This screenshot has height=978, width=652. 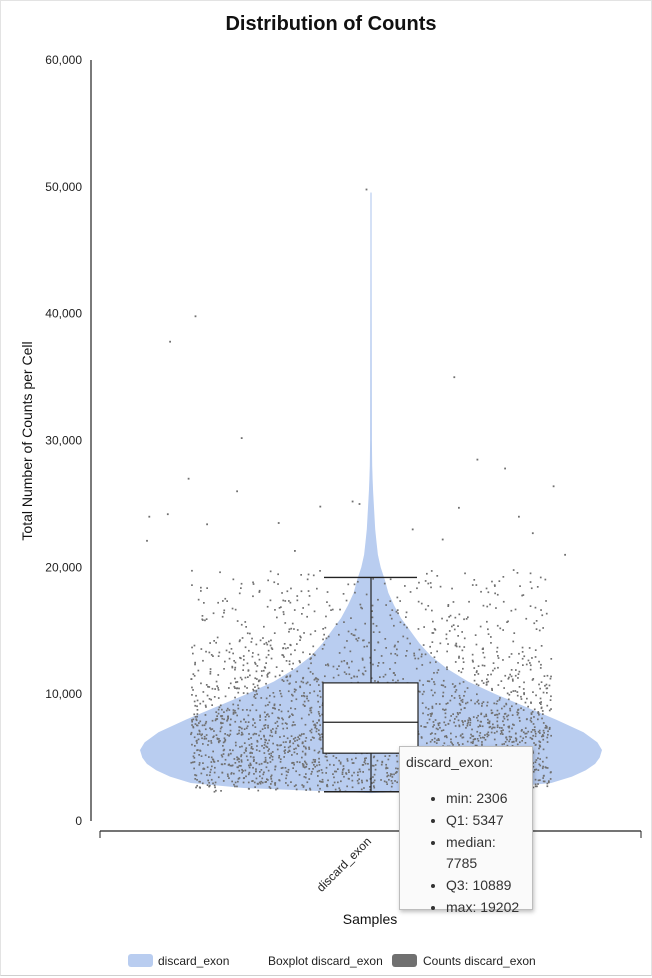 What do you see at coordinates (325, 961) in the screenshot?
I see `legend-item-boxplot: Boxplot discard_exon` at bounding box center [325, 961].